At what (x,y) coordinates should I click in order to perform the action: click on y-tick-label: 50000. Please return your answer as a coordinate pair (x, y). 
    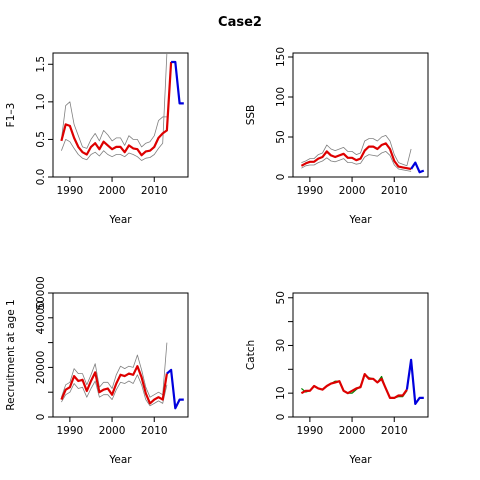
    Looking at the image, I should click on (41, 292).